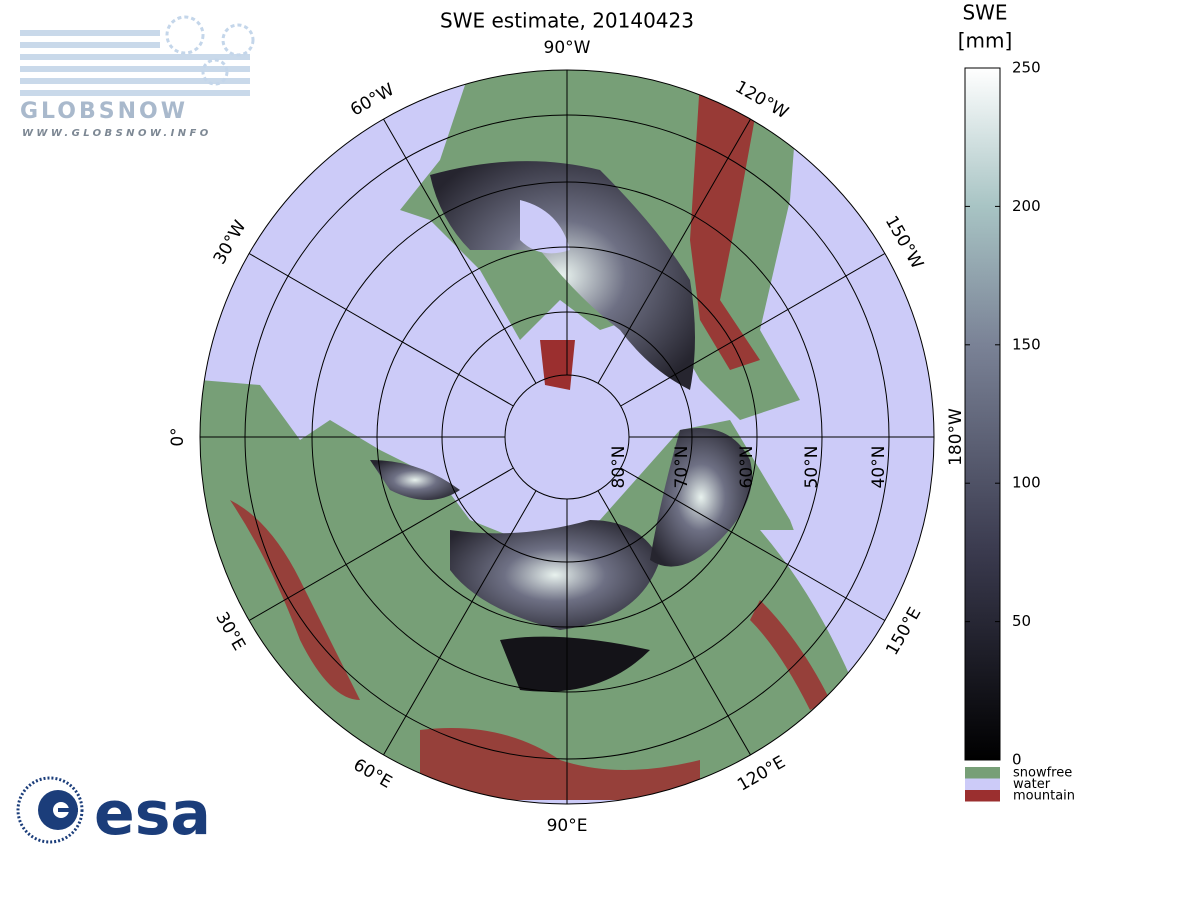 Image resolution: width=1200 pixels, height=904 pixels. What do you see at coordinates (230, 242) in the screenshot?
I see `longitude-label: 30°W` at bounding box center [230, 242].